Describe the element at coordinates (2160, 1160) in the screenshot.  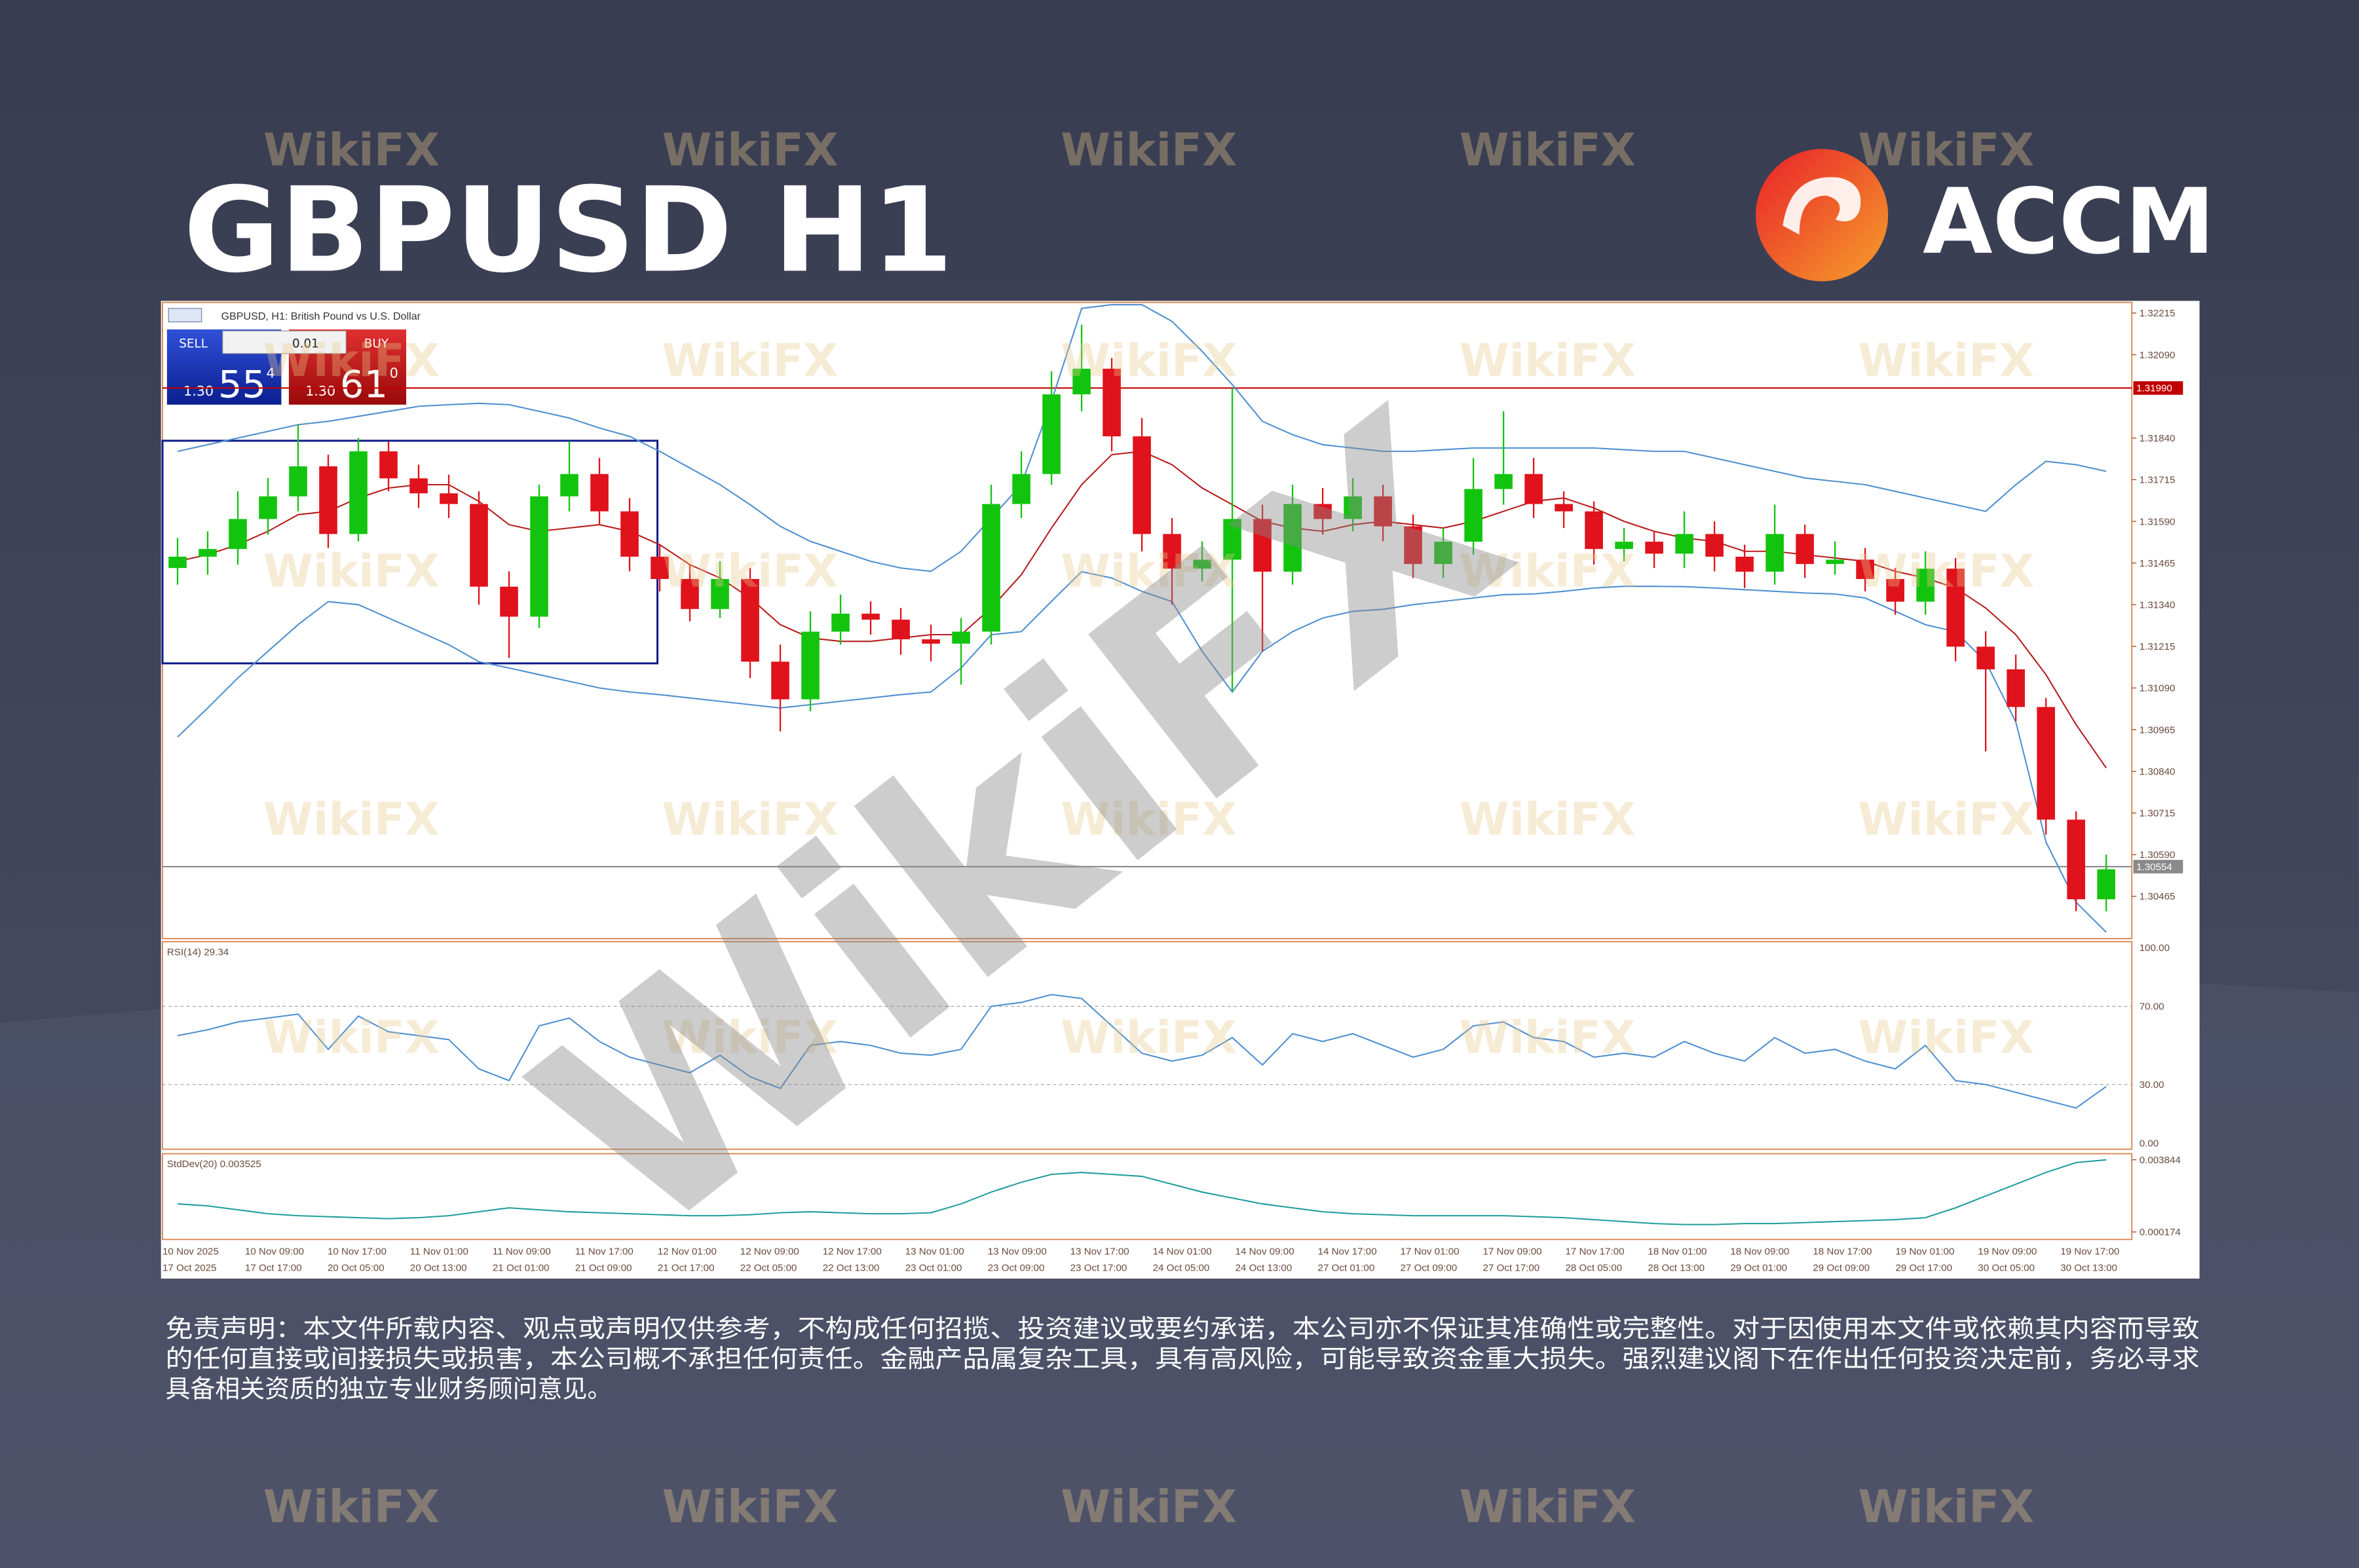
I see `y-tick-label: 0.003844` at that location.